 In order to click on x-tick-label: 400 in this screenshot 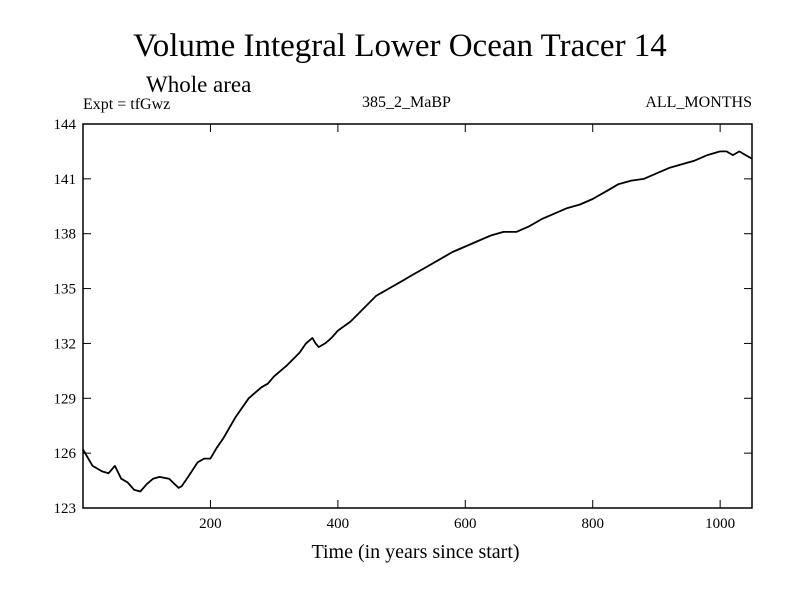, I will do `click(338, 524)`.